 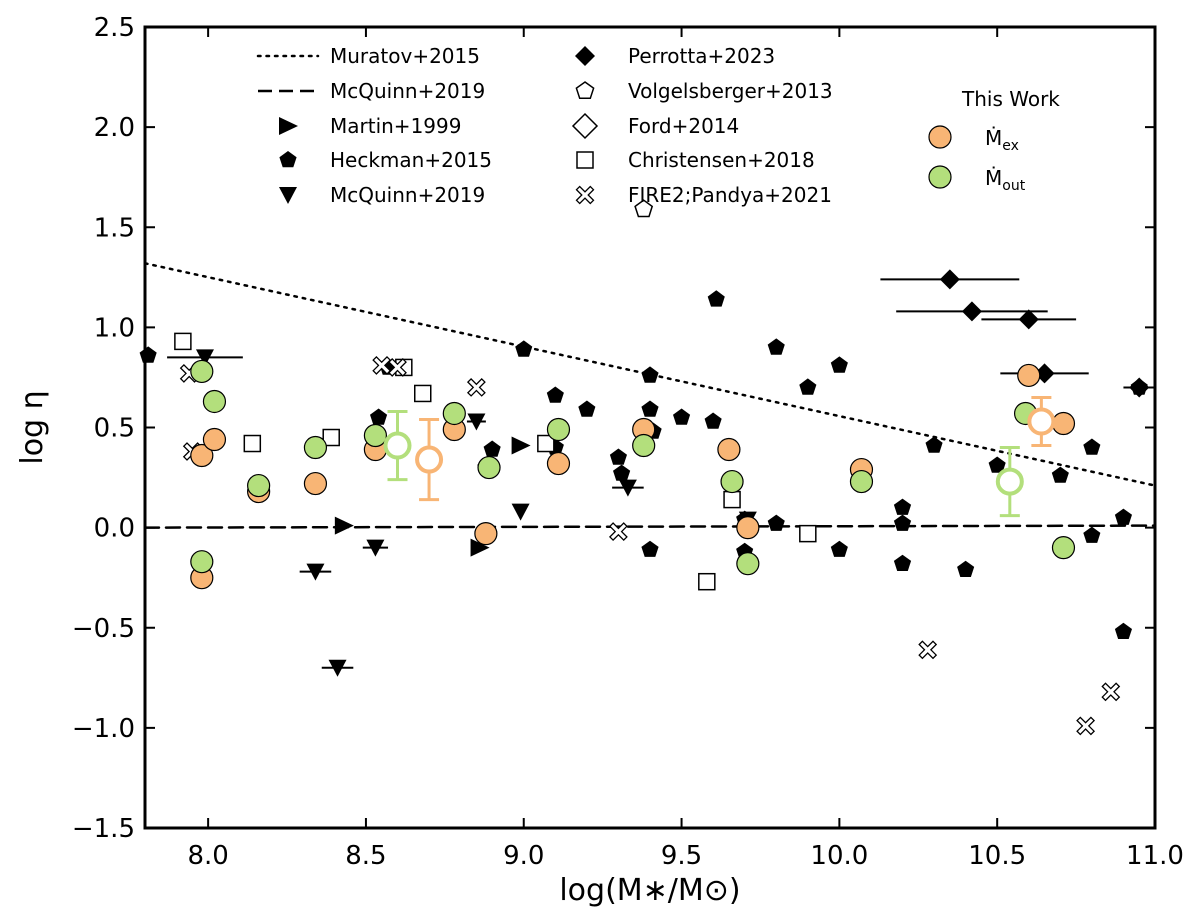 I want to click on x-tick-label: 9.0, so click(x=523, y=856).